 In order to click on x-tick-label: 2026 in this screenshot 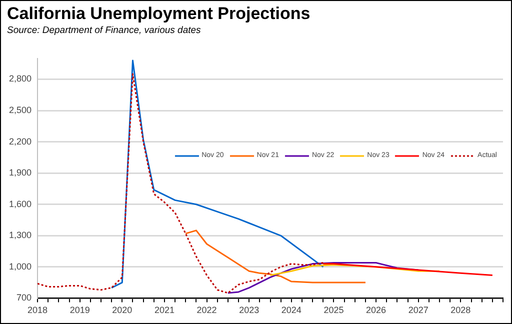, I will do `click(376, 310)`.